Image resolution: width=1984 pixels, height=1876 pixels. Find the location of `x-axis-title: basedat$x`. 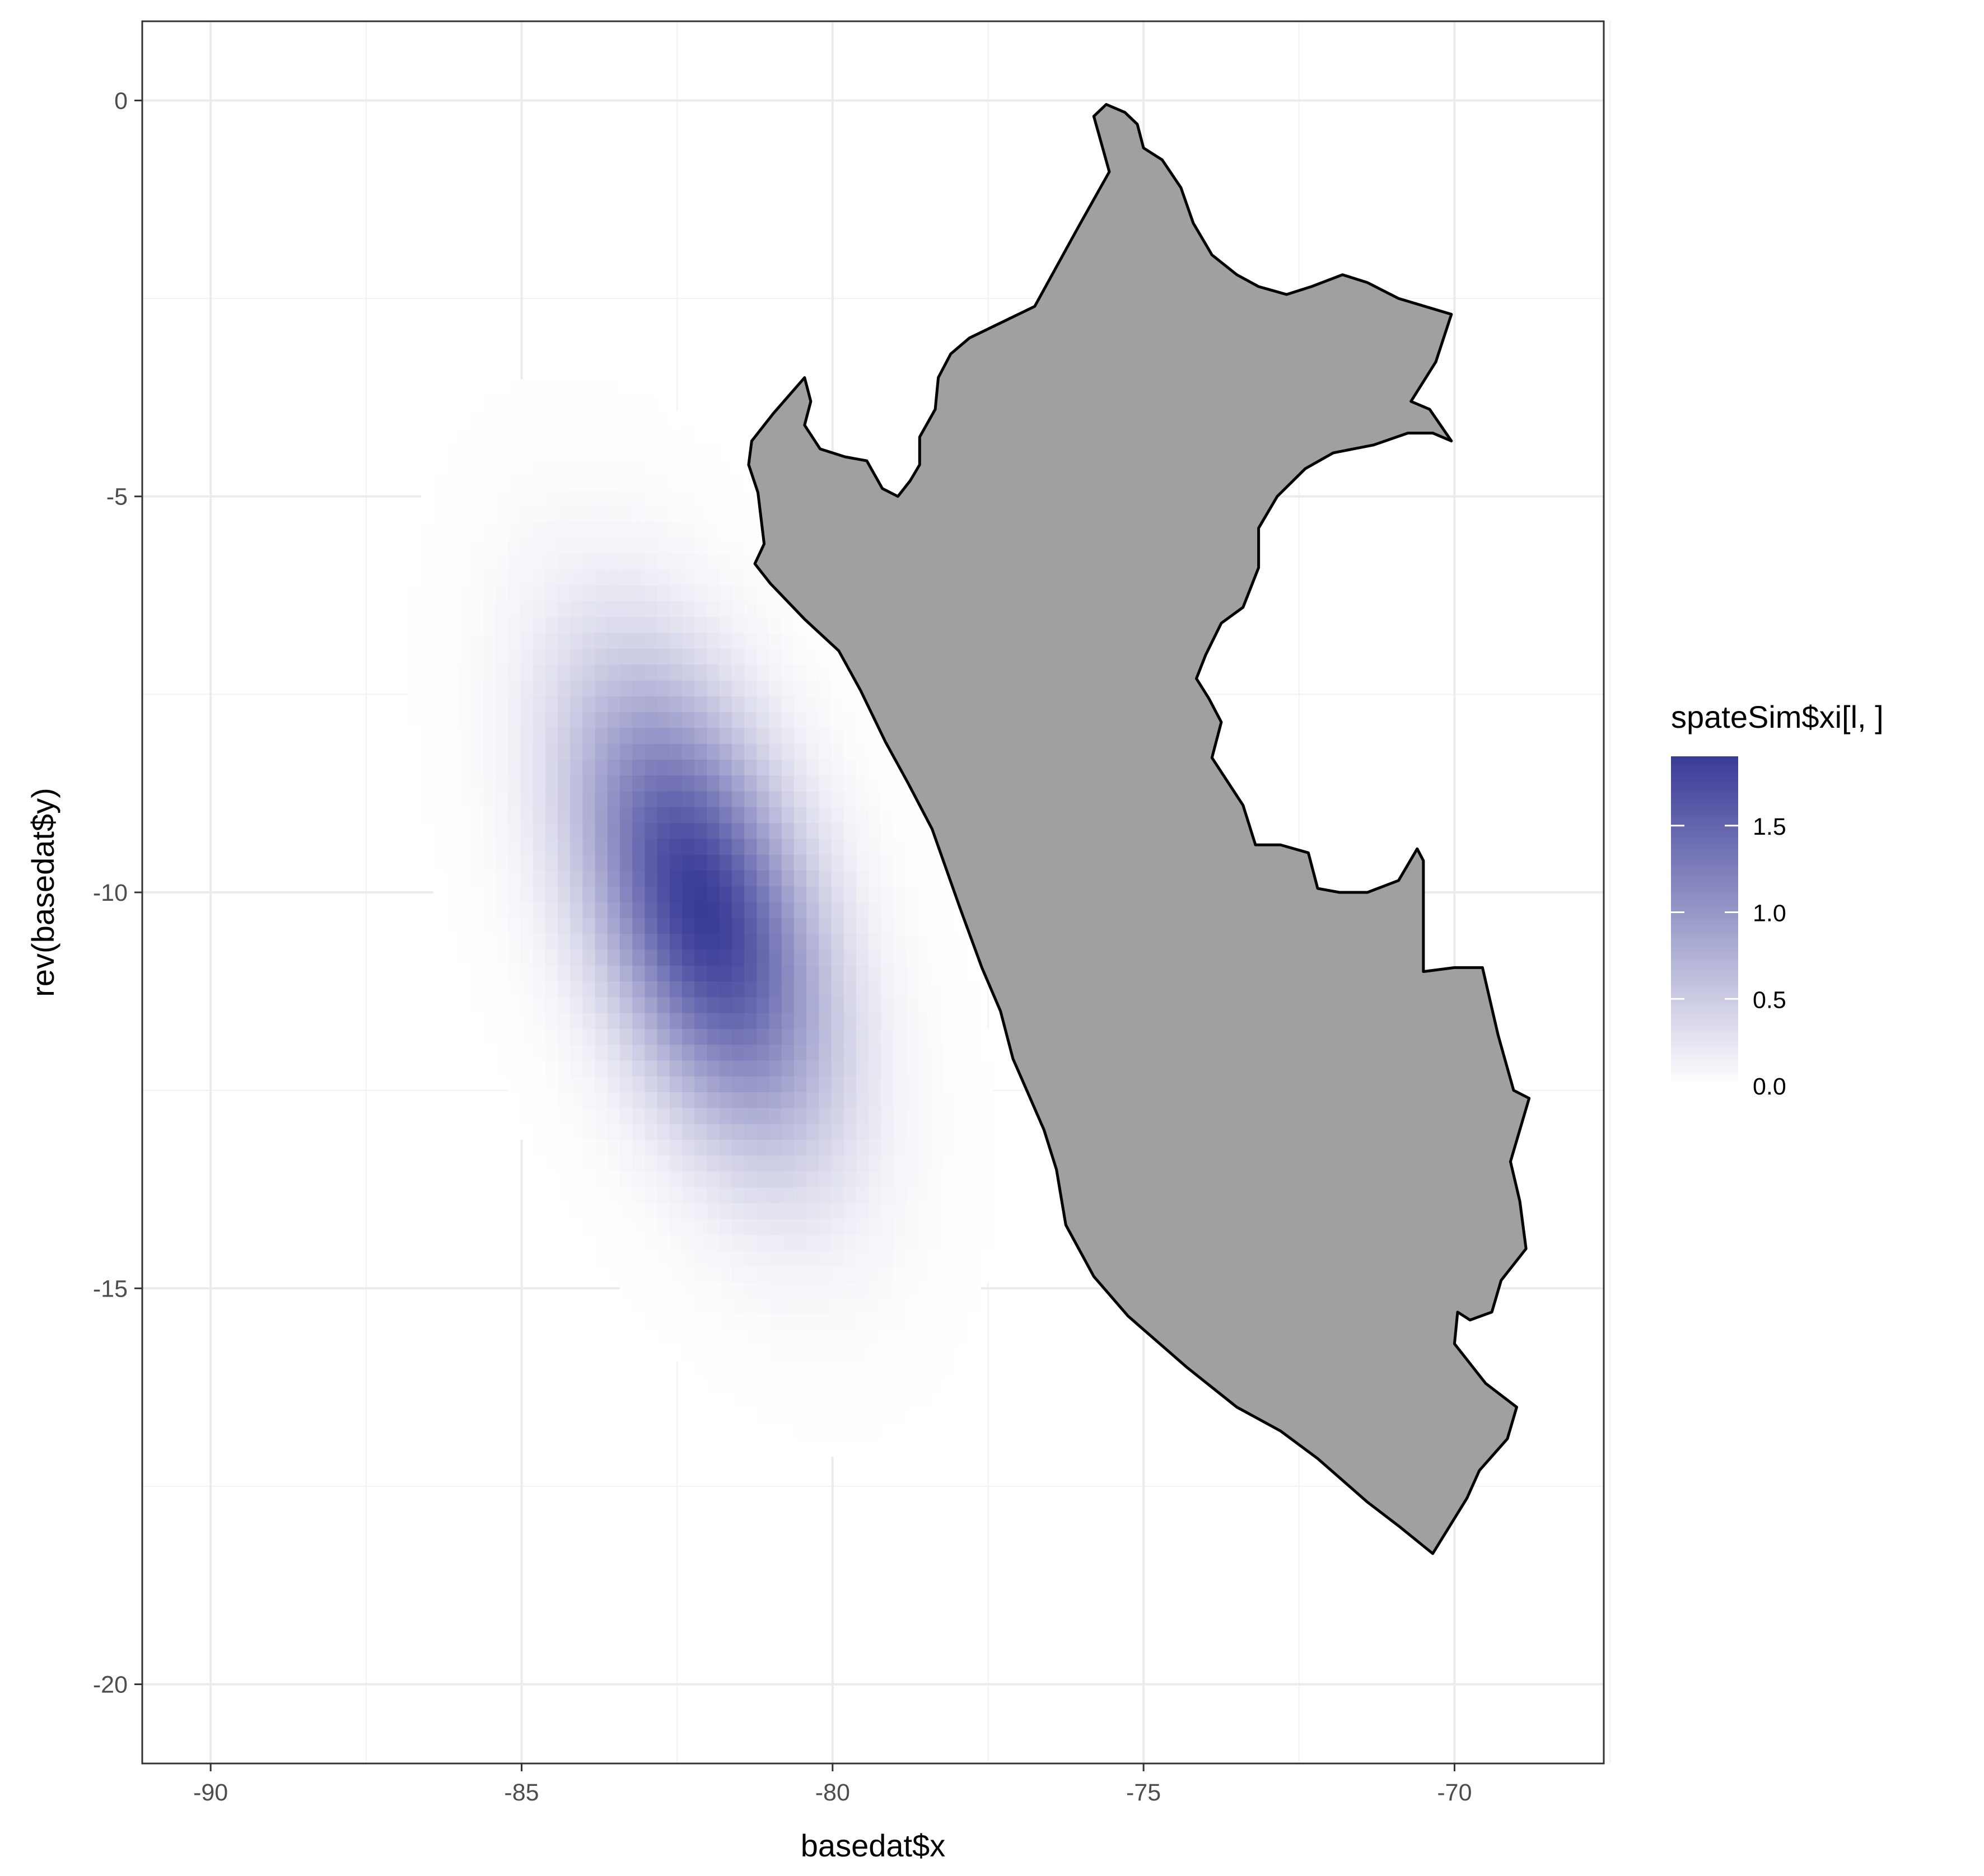

x-axis-title: basedat$x is located at coordinates (873, 1846).